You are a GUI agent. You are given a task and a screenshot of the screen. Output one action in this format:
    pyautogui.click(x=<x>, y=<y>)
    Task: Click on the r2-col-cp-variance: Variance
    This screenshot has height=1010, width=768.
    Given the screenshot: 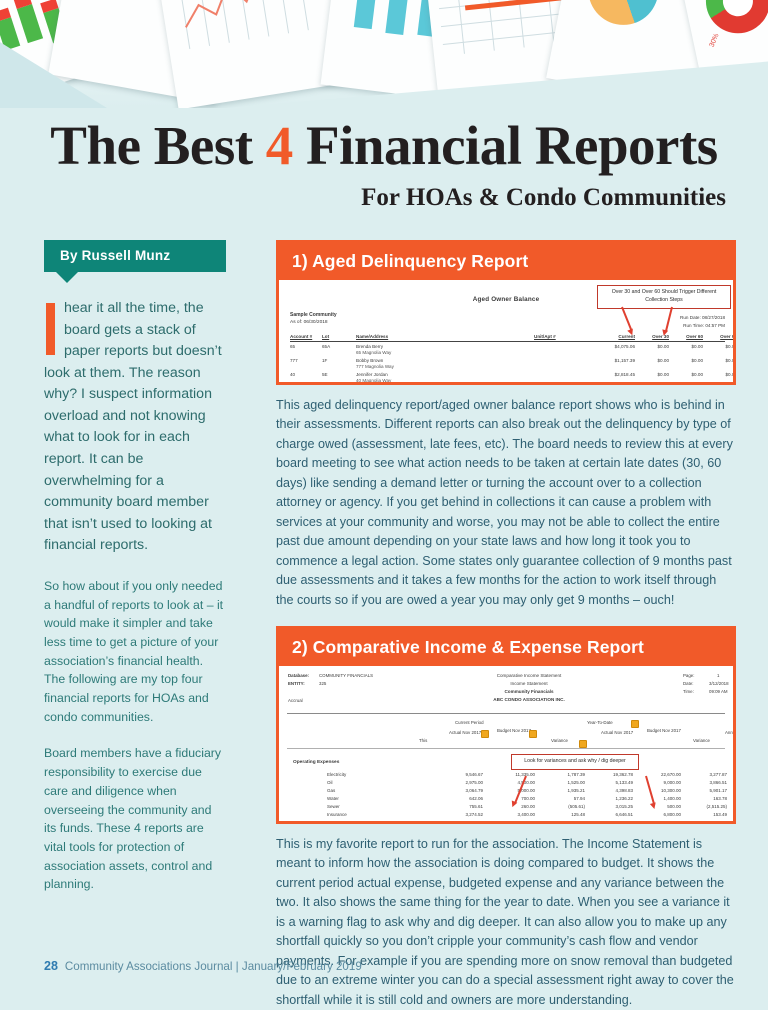 What is the action you would take?
    pyautogui.click(x=560, y=740)
    